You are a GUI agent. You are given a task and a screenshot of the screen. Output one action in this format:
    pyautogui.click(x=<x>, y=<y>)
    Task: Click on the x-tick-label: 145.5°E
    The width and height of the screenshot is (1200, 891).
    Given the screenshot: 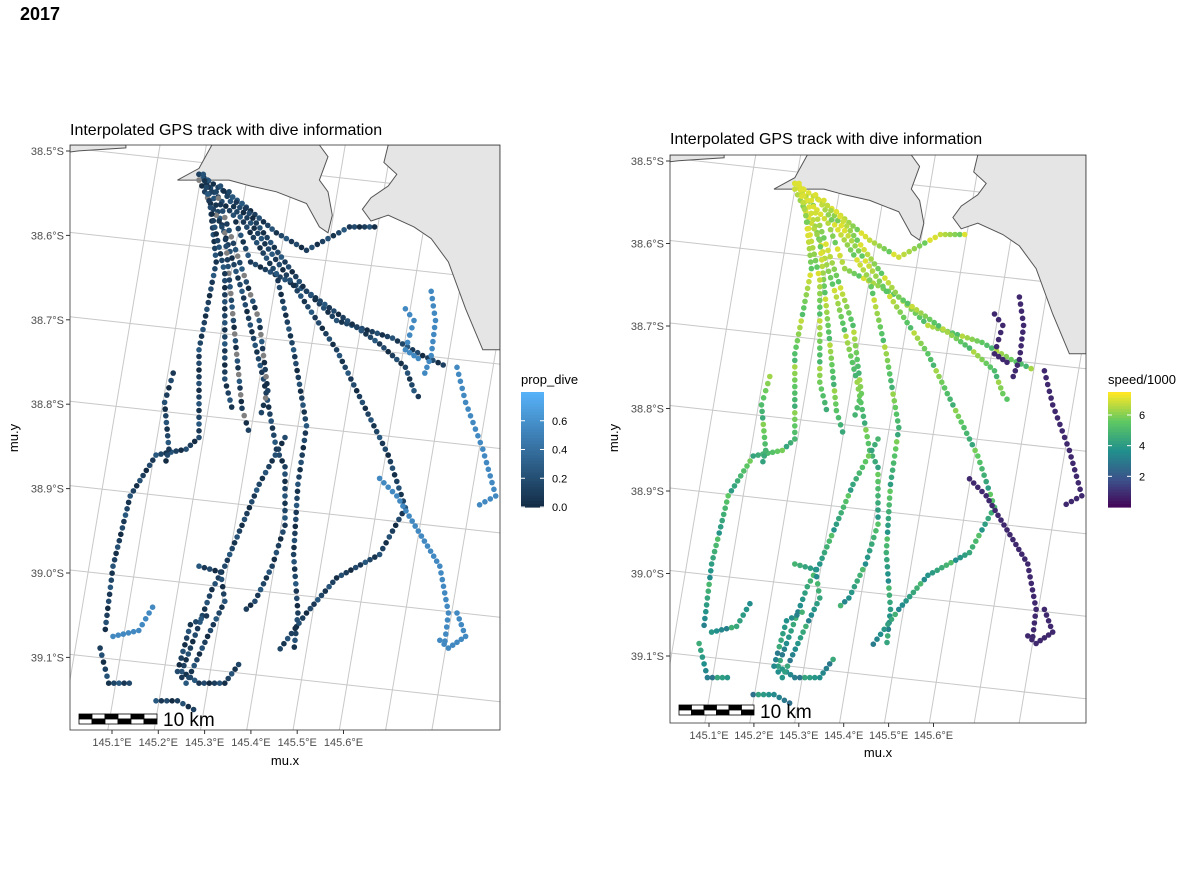 What is the action you would take?
    pyautogui.click(x=888, y=736)
    